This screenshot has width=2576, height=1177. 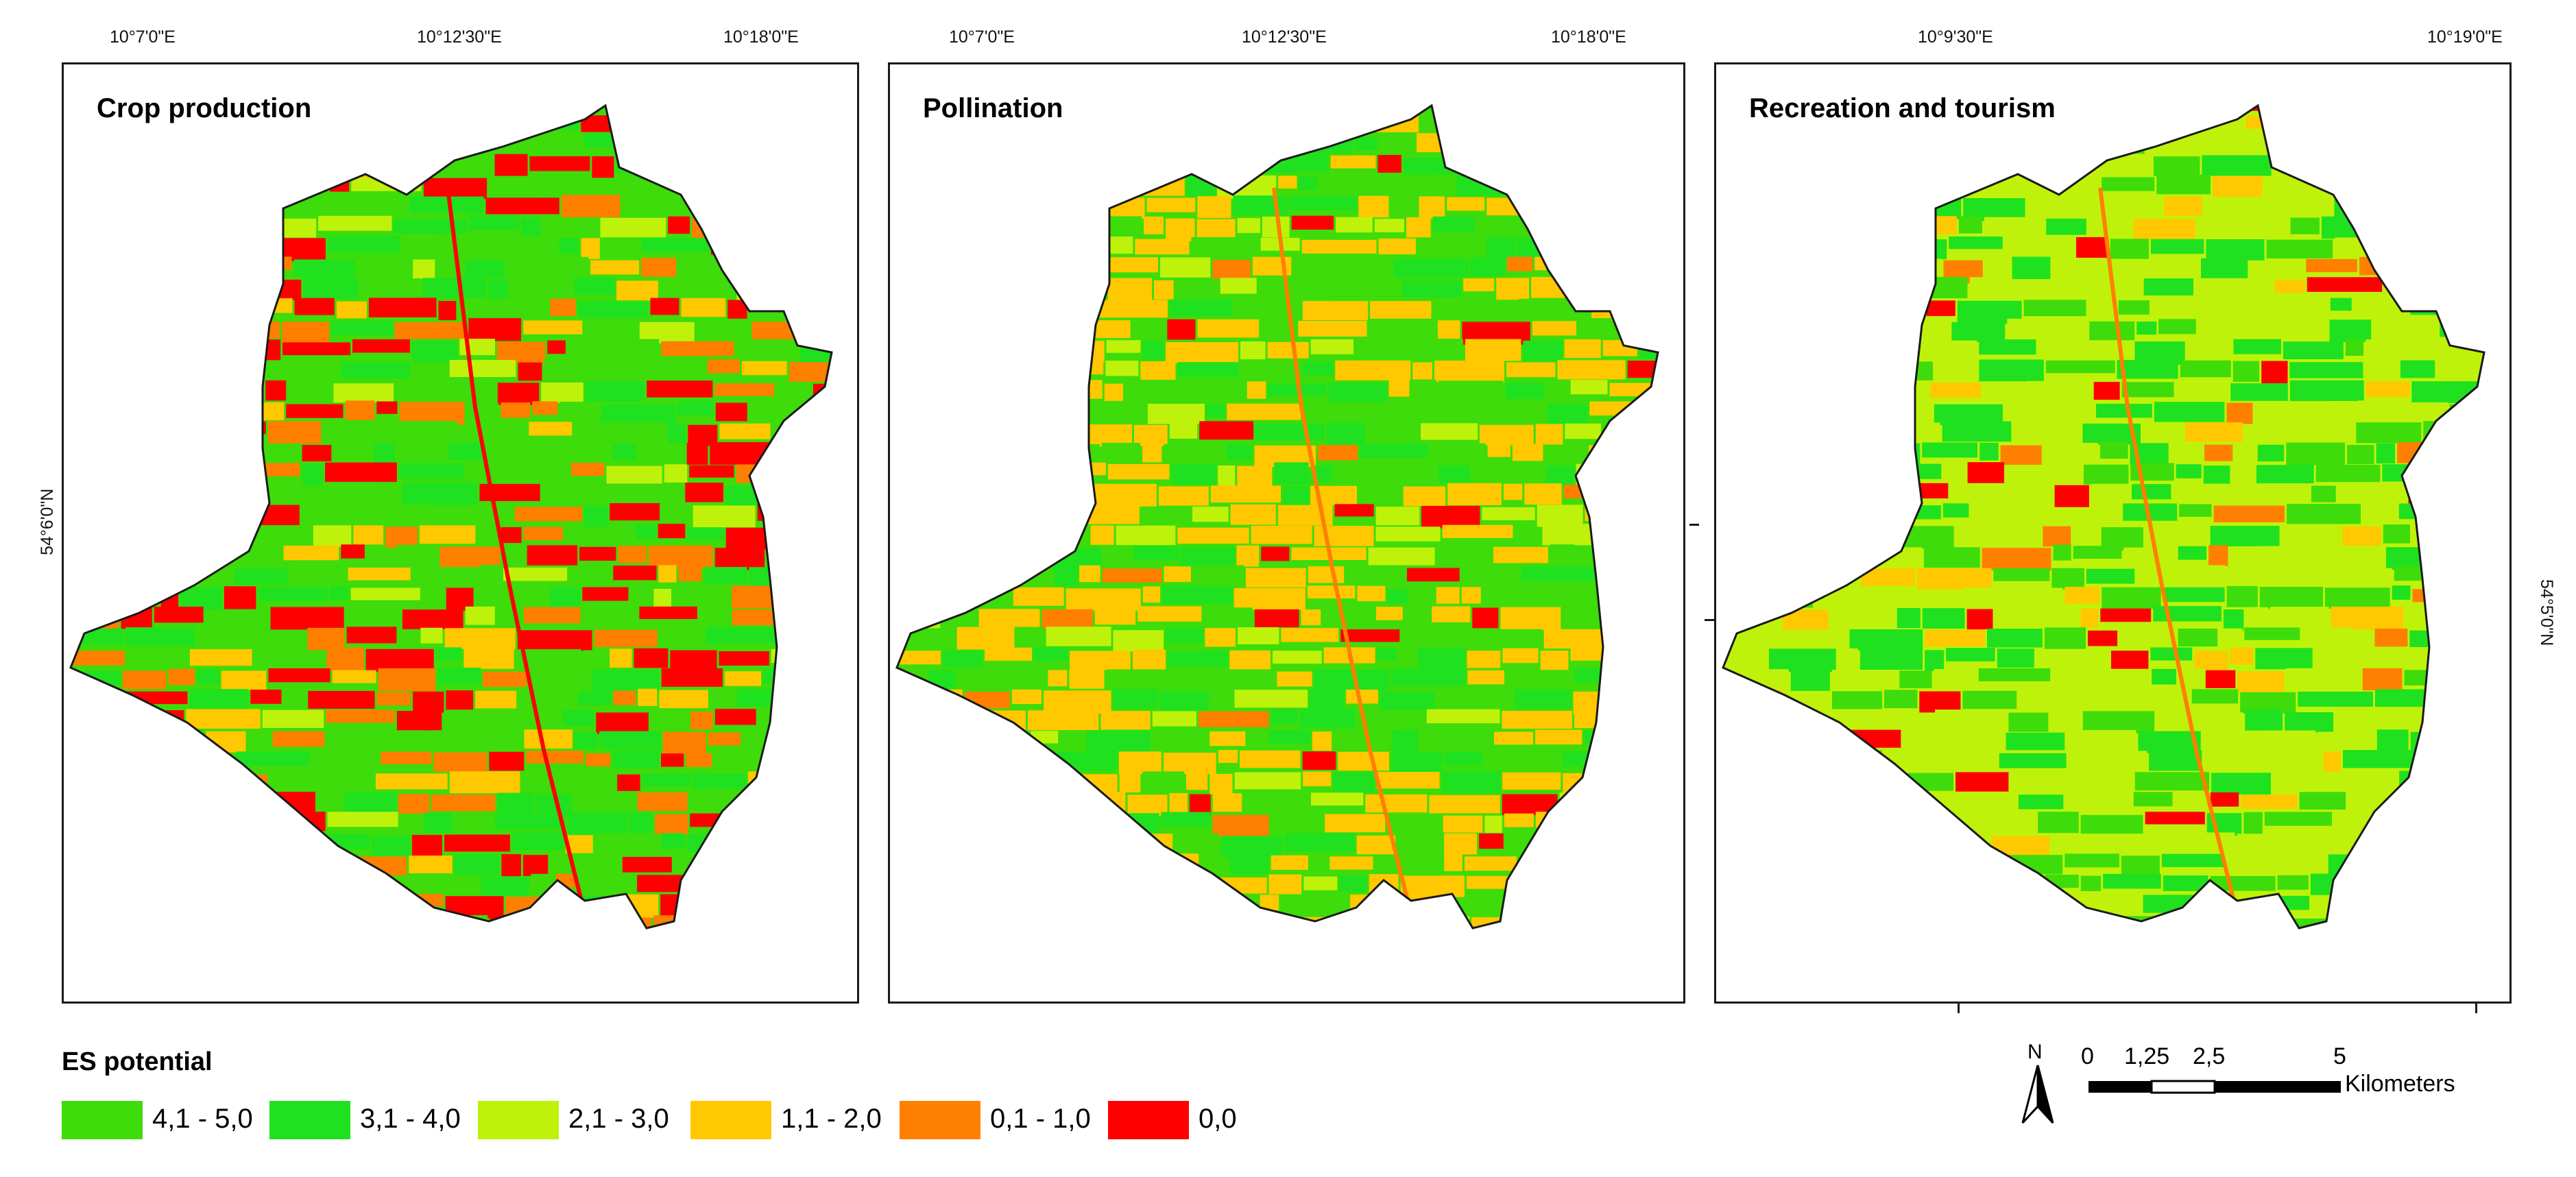 What do you see at coordinates (1956, 37) in the screenshot?
I see `longitude-label: 10°9'30"E` at bounding box center [1956, 37].